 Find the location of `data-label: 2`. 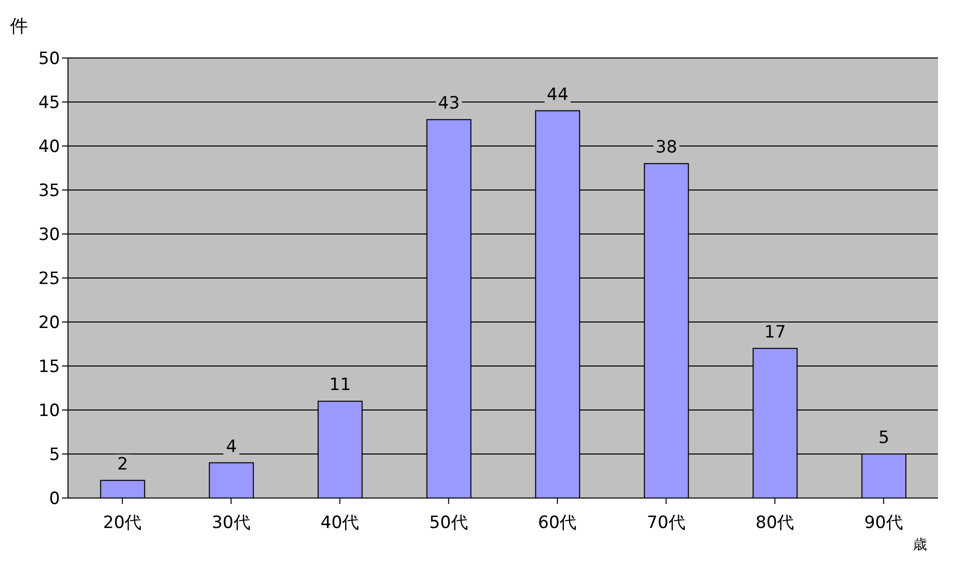

data-label: 2 is located at coordinates (122, 464).